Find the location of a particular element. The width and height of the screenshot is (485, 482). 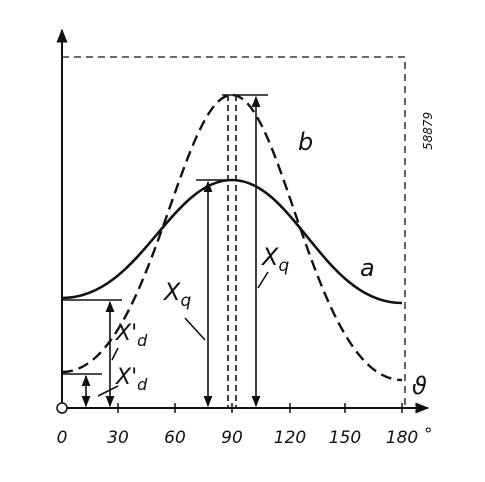

x-tick-label: 150 is located at coordinates (345, 438).